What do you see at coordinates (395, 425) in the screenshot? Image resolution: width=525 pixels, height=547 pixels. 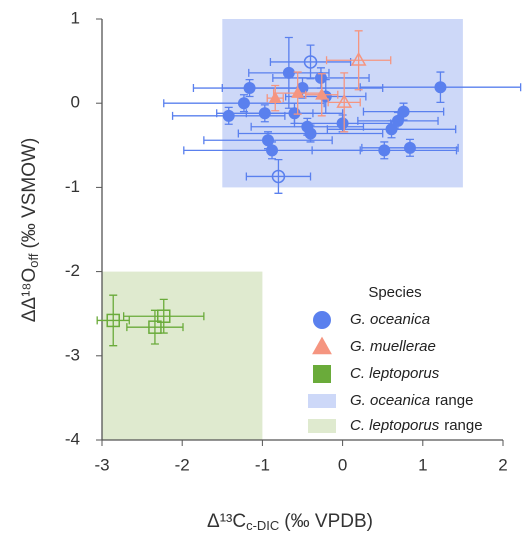 I see `legend-species: C. leptoporus` at bounding box center [395, 425].